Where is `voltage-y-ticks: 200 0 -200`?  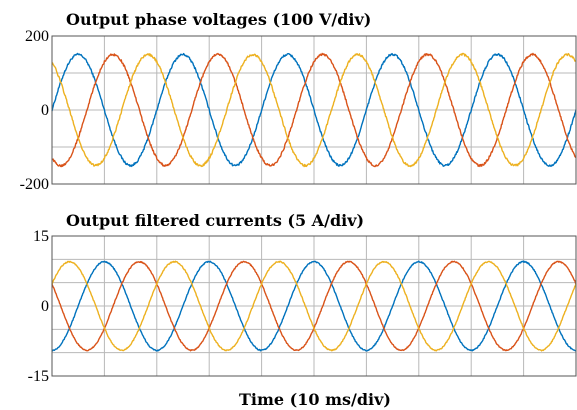
voltage-y-ticks: 200 0 -200 is located at coordinates (34, 110).